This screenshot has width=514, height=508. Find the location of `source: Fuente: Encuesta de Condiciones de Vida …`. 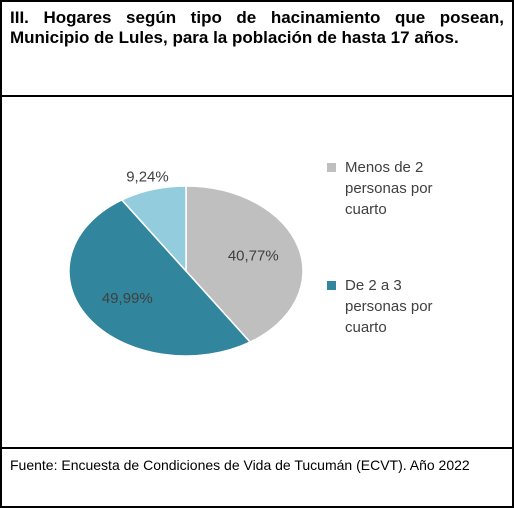

source: Fuente: Encuesta de Condiciones de Vida … is located at coordinates (240, 465).